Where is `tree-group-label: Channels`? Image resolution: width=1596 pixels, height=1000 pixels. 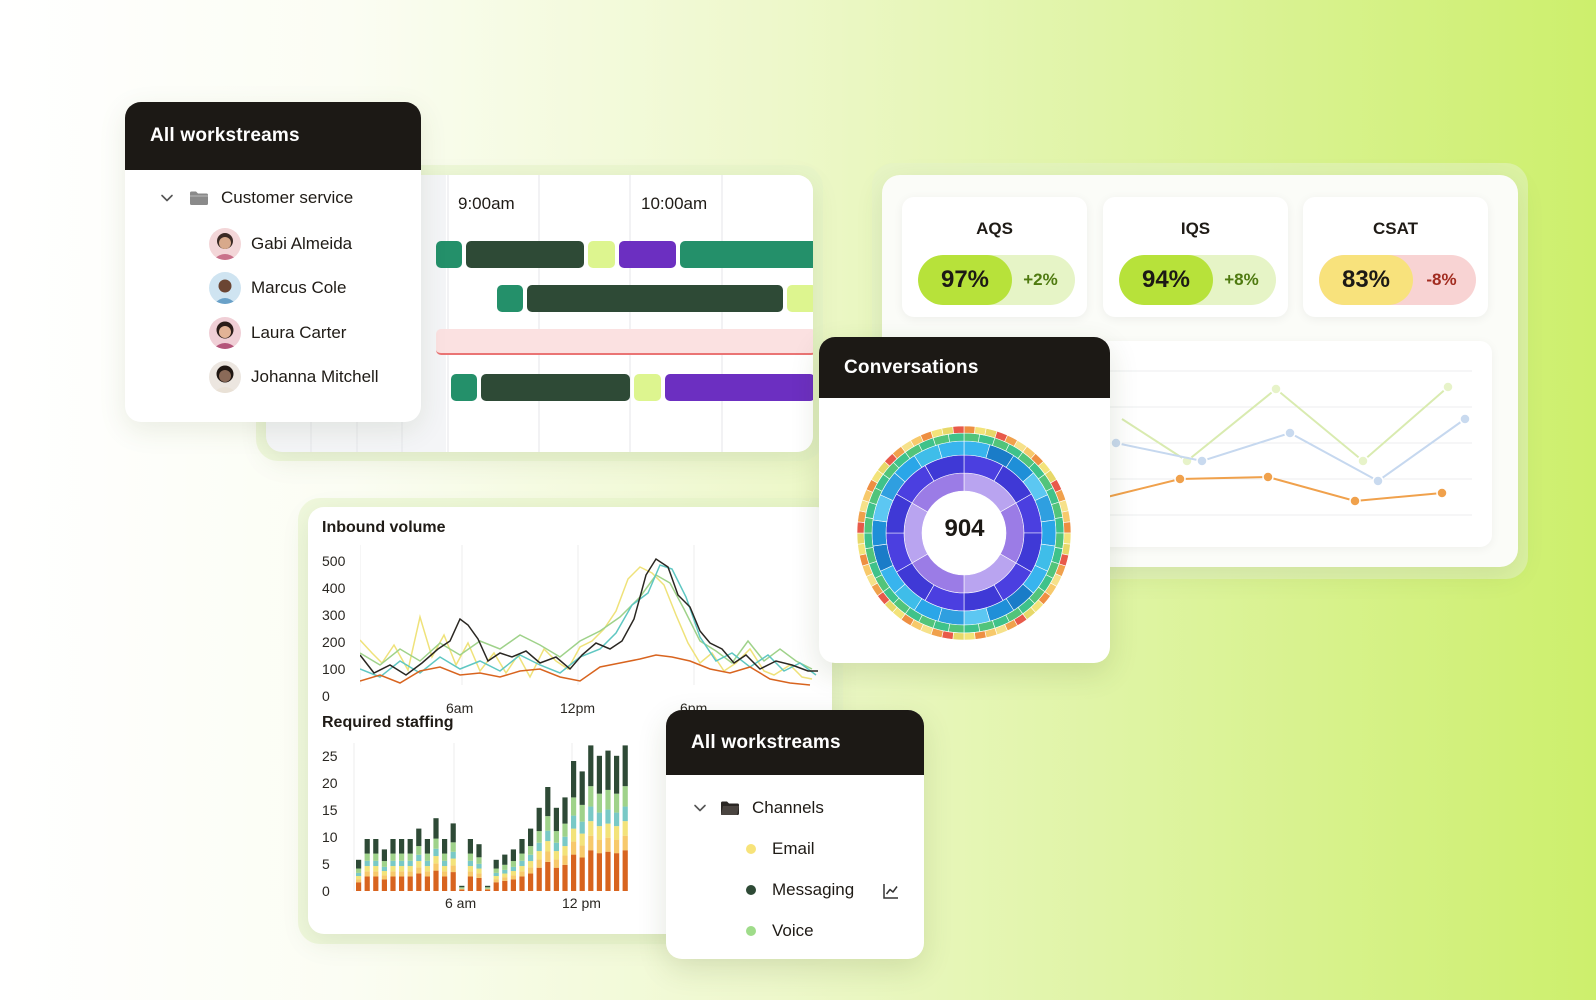
tree-group-label: Channels is located at coordinates (788, 807).